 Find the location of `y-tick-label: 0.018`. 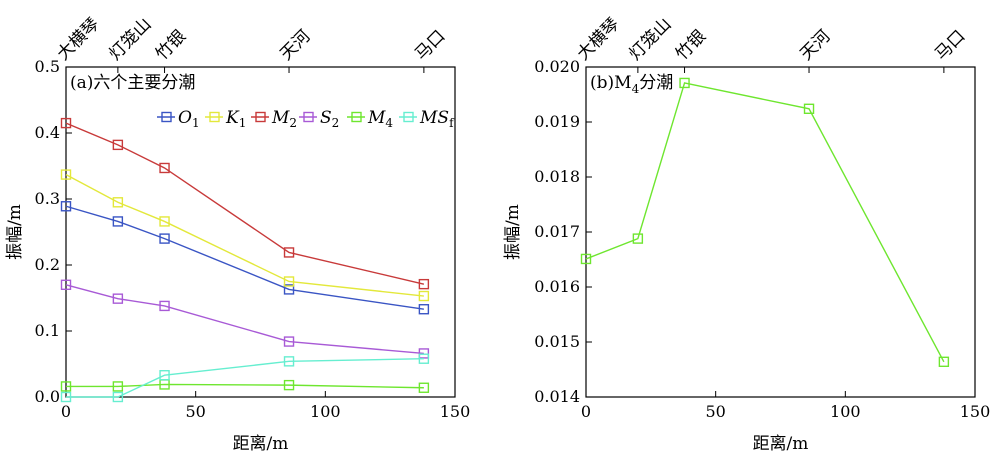

y-tick-label: 0.018 is located at coordinates (557, 176).